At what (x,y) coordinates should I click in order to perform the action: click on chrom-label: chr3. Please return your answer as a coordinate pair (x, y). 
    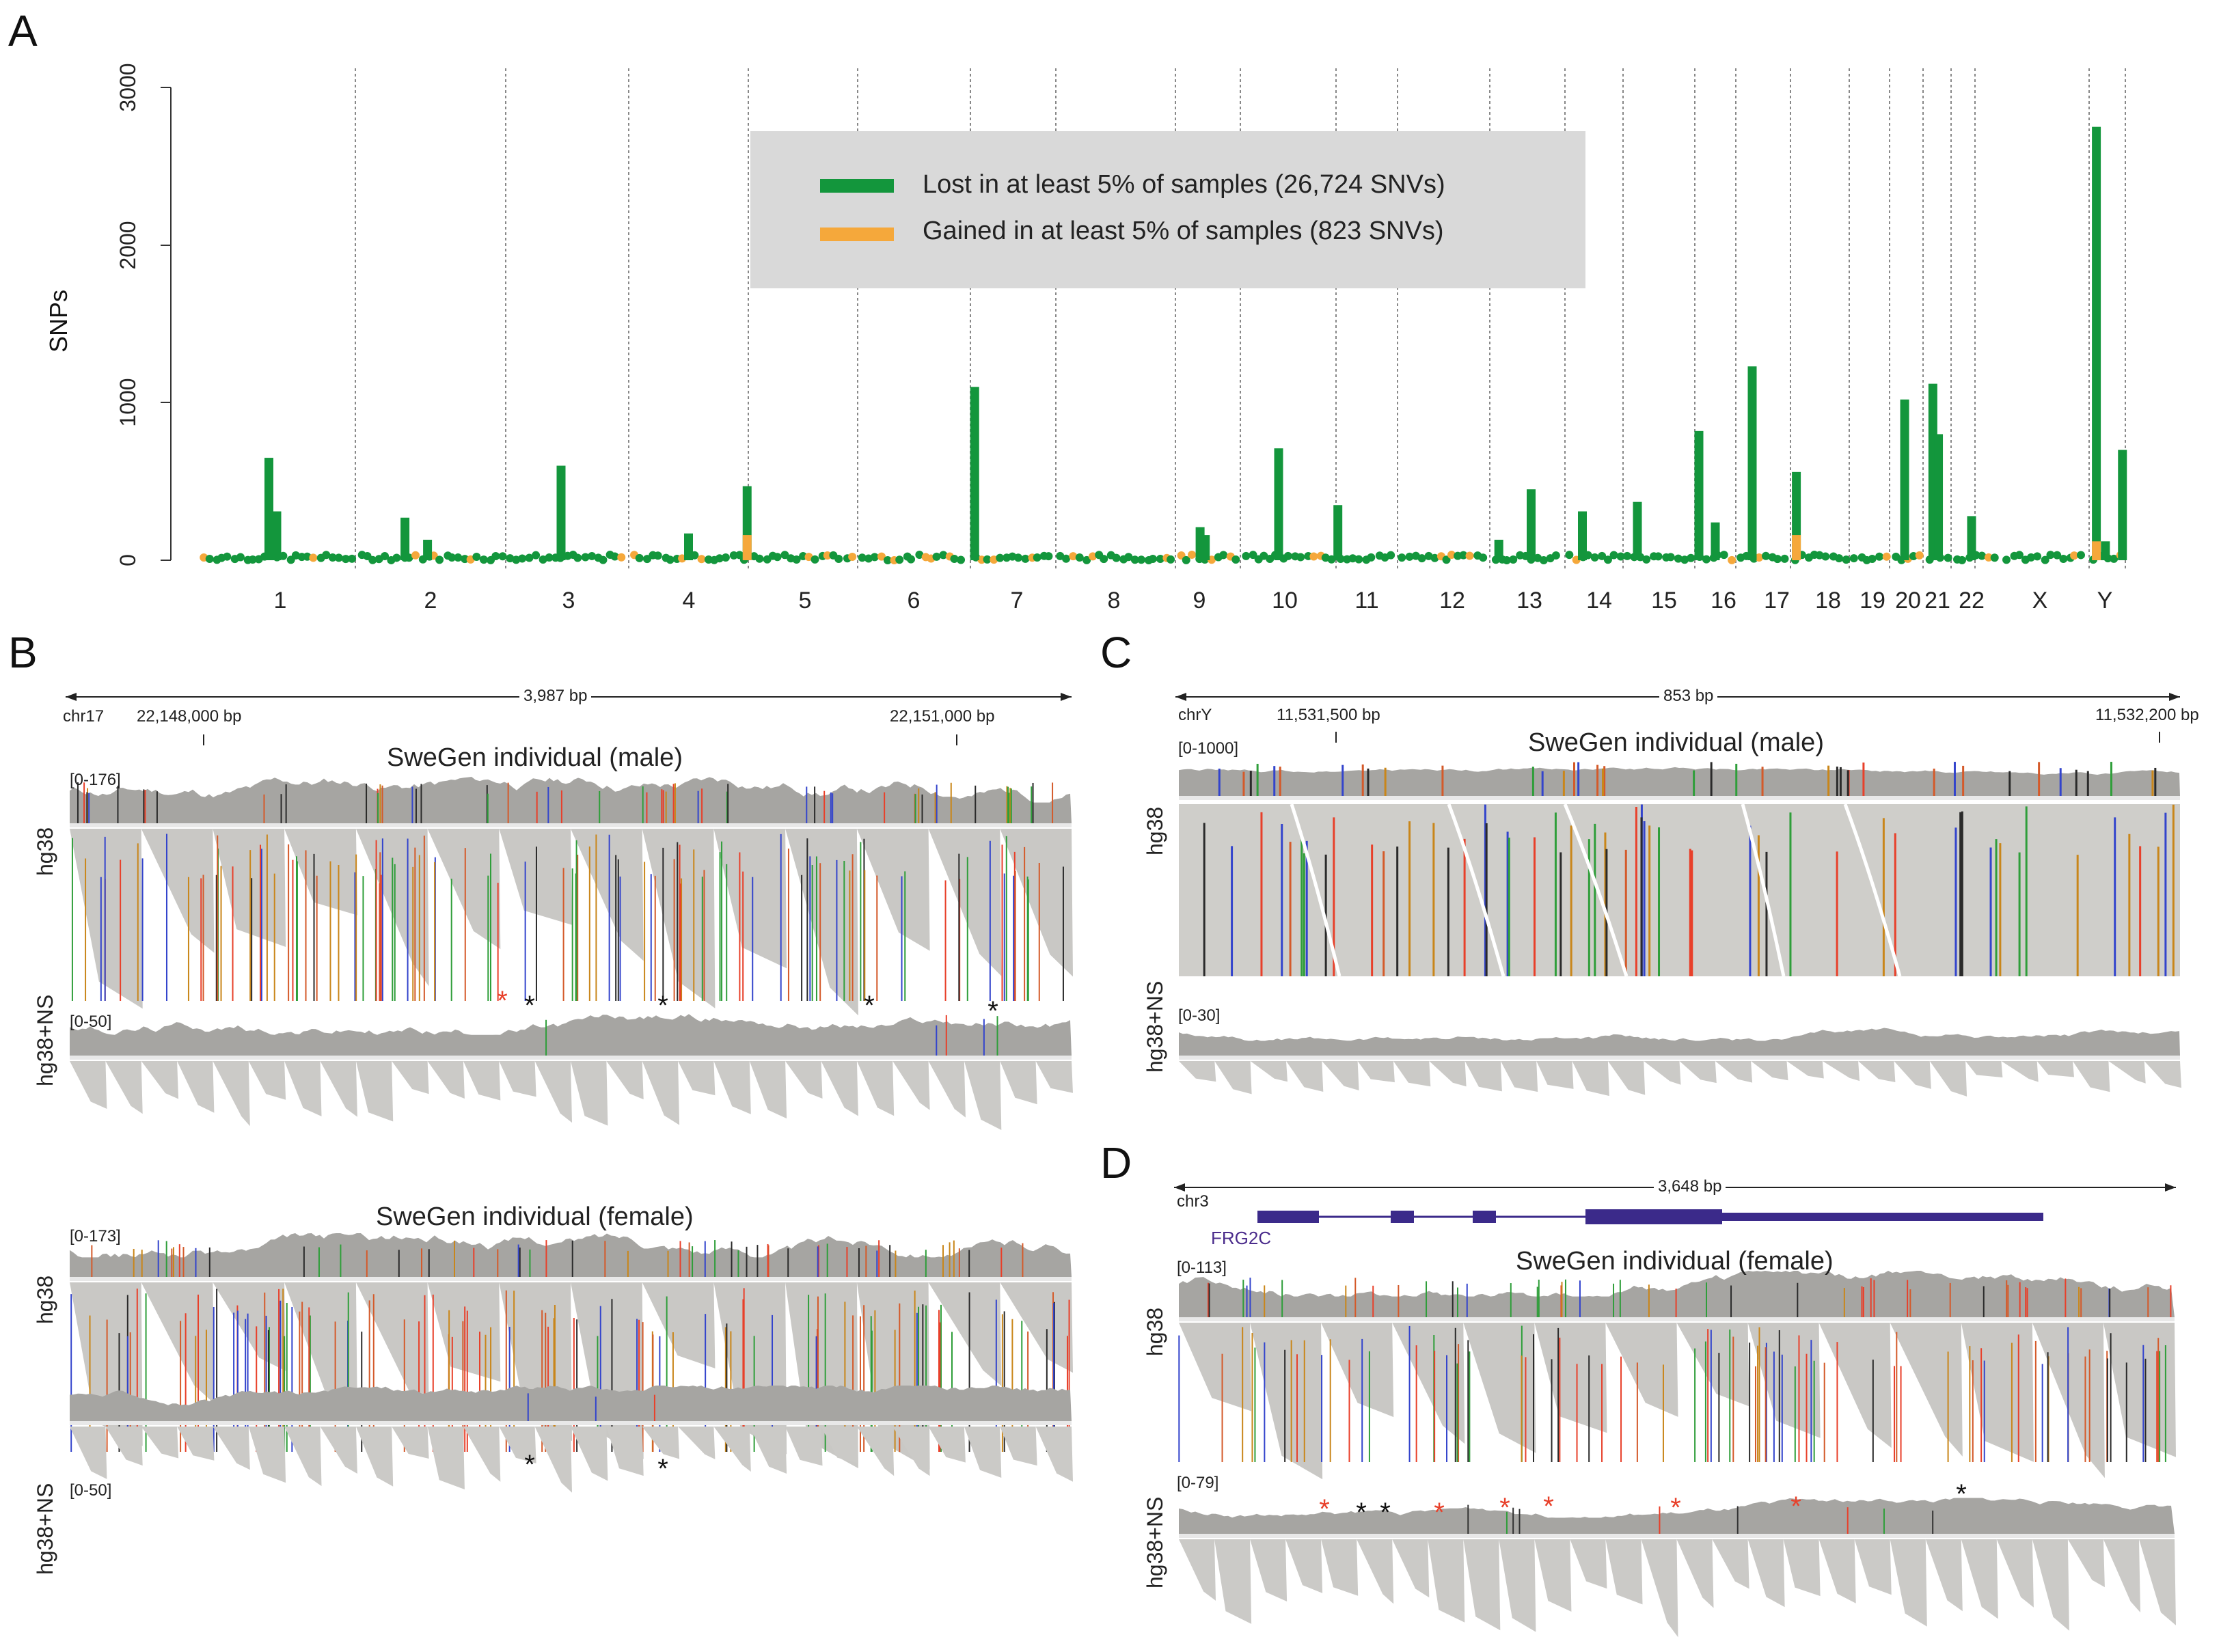
    Looking at the image, I should click on (1193, 1201).